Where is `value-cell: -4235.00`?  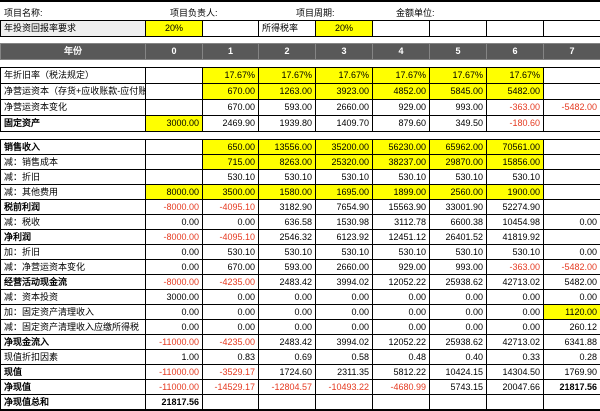
value-cell: -4235.00 is located at coordinates (231, 342).